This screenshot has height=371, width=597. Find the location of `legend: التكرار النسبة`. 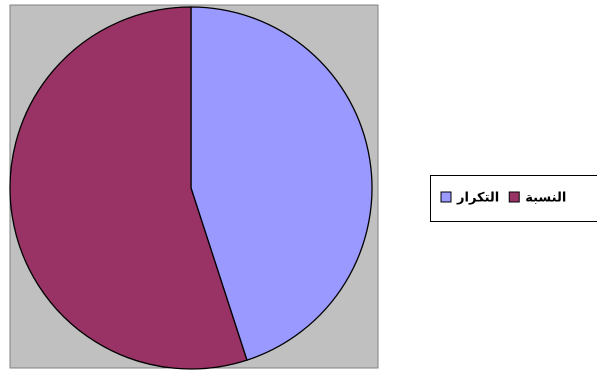

legend: التكرار النسبة is located at coordinates (503, 198).